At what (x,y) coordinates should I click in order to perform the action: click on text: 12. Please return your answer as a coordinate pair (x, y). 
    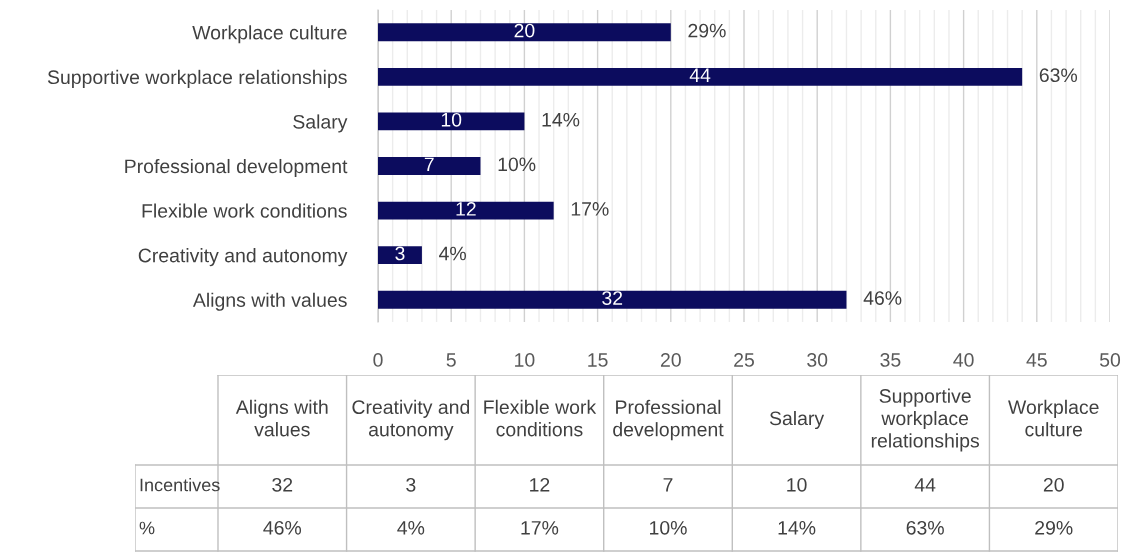
    Looking at the image, I should click on (540, 484).